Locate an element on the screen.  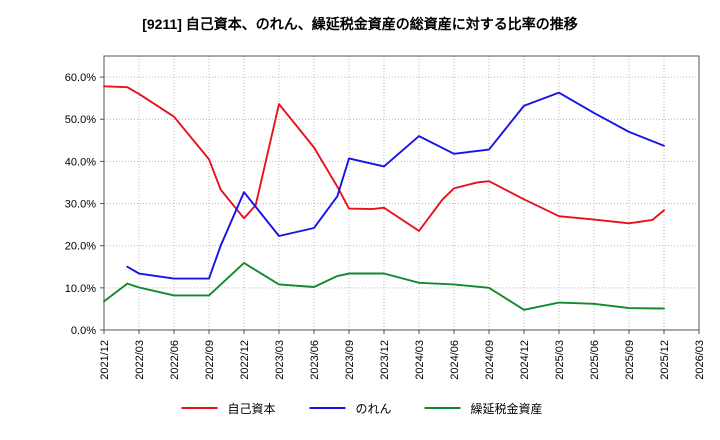
y-axis-tick-labels: 0.0% 10.0% 20.0% 30.0% 40.0% 50.0% 60.0% is located at coordinates (84, 204).